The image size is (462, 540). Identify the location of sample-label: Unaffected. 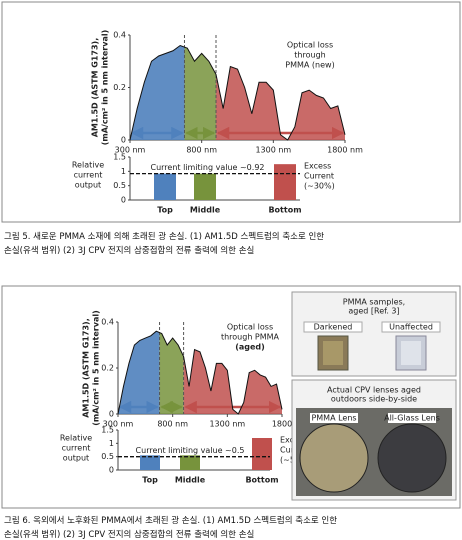
(411, 327).